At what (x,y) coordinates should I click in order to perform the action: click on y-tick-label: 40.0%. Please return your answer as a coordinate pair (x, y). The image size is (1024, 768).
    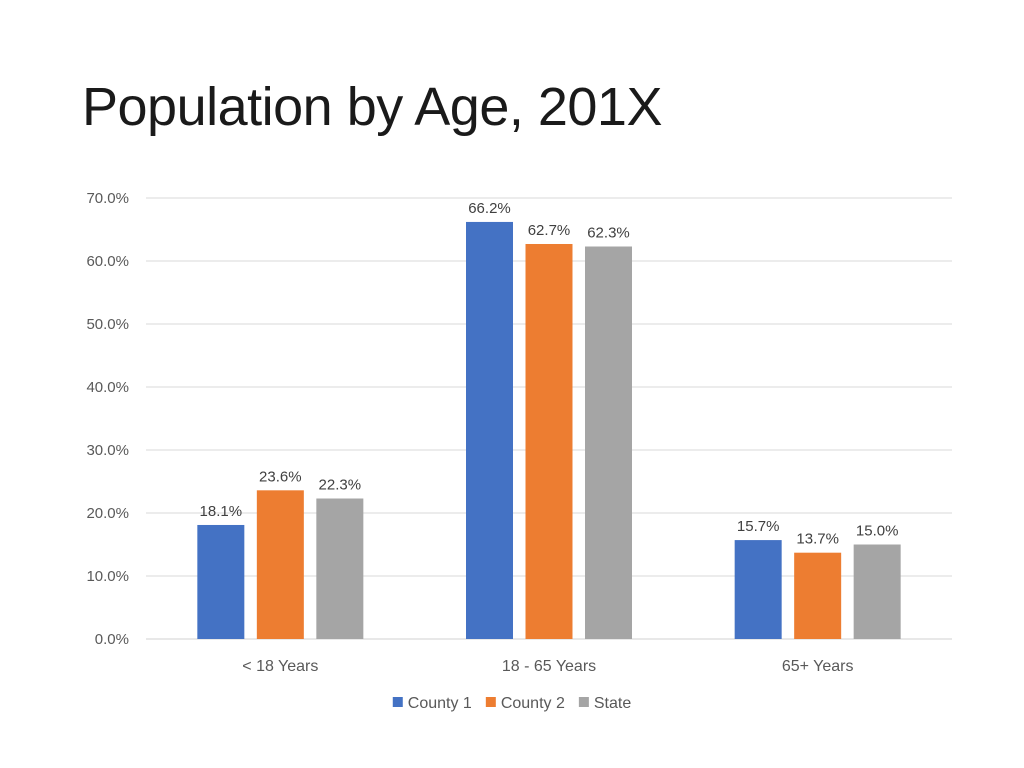
    Looking at the image, I should click on (107, 387).